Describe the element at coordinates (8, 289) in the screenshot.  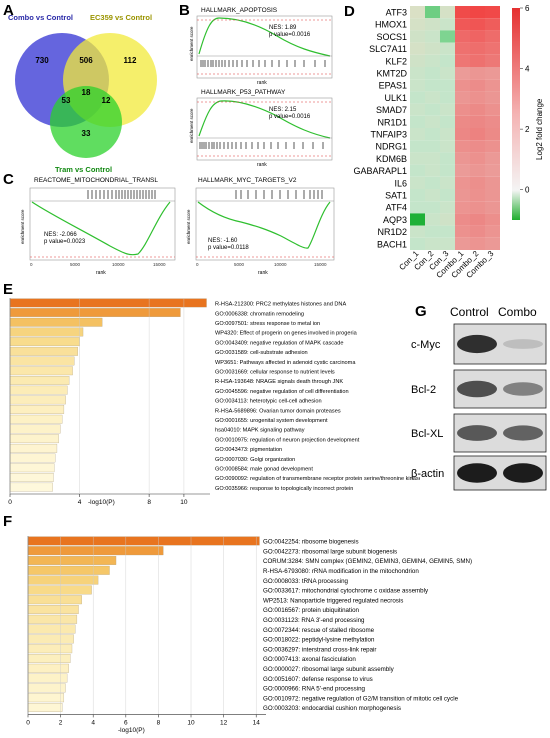
I see `panel-letter-e: E` at that location.